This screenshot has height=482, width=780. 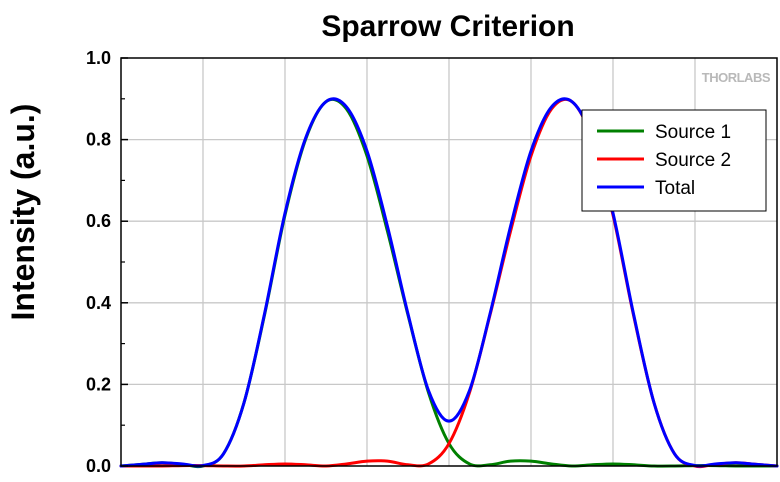 I want to click on y-axis-ticks: 0.0 0.2 0.4 0.6 0.8 1.0, so click(x=107, y=262).